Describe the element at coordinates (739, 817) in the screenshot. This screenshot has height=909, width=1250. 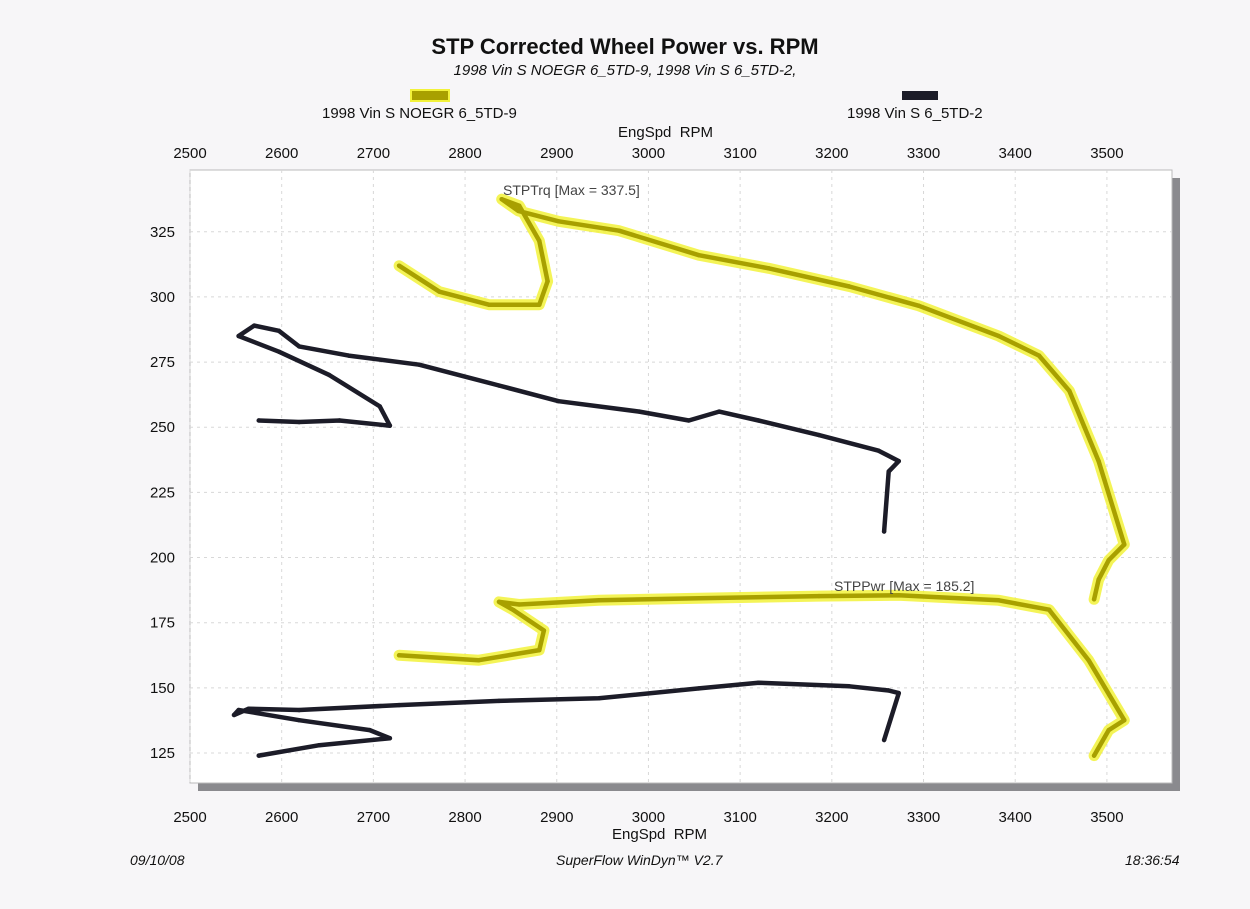
I see `x-tick-label-bottom: 3100` at that location.